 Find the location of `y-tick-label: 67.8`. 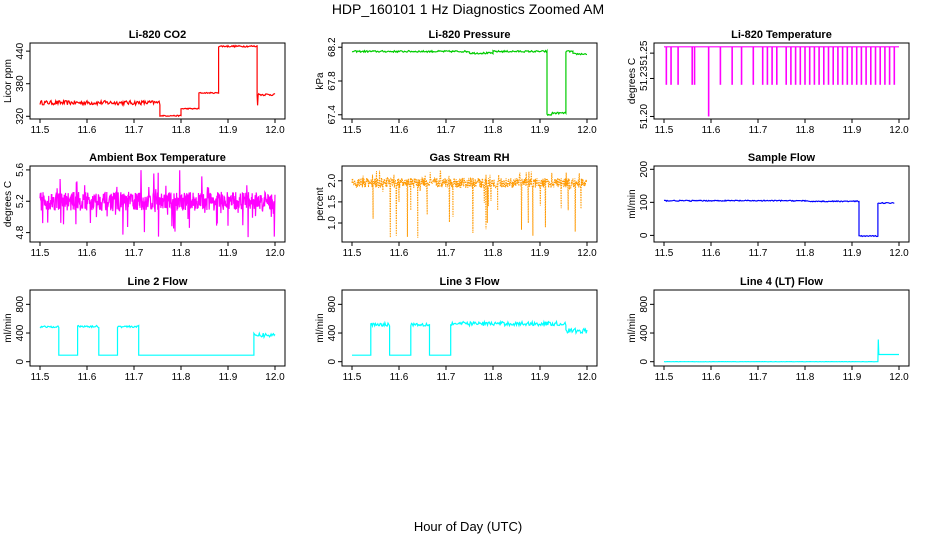

y-tick-label: 67.8 is located at coordinates (332, 81).